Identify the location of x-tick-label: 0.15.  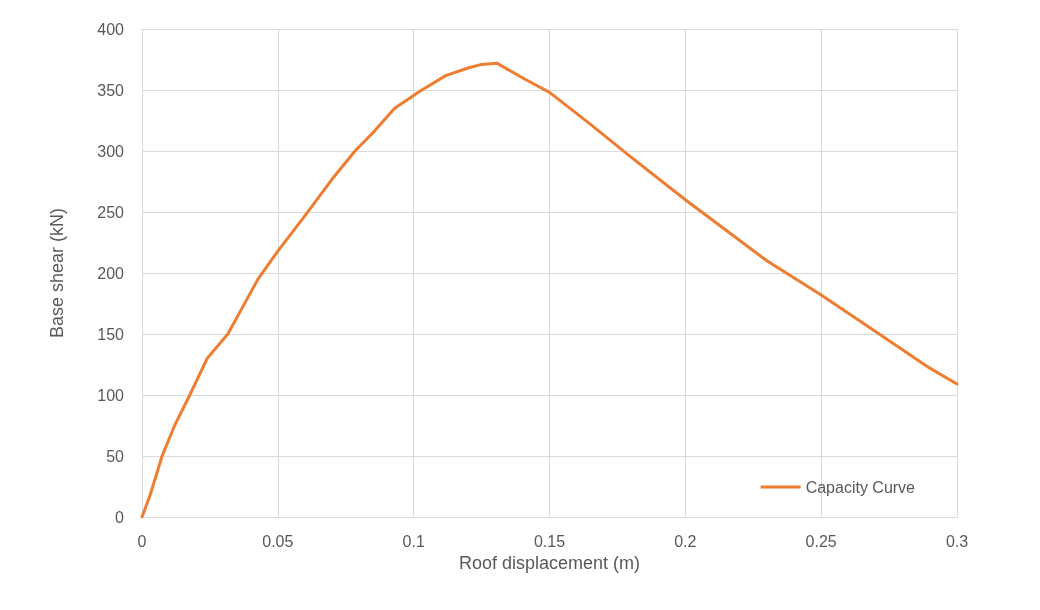
(549, 541).